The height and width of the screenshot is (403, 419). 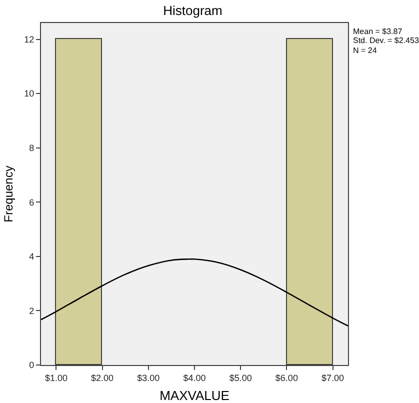 I want to click on x-tick-label: $5.00, so click(x=240, y=377).